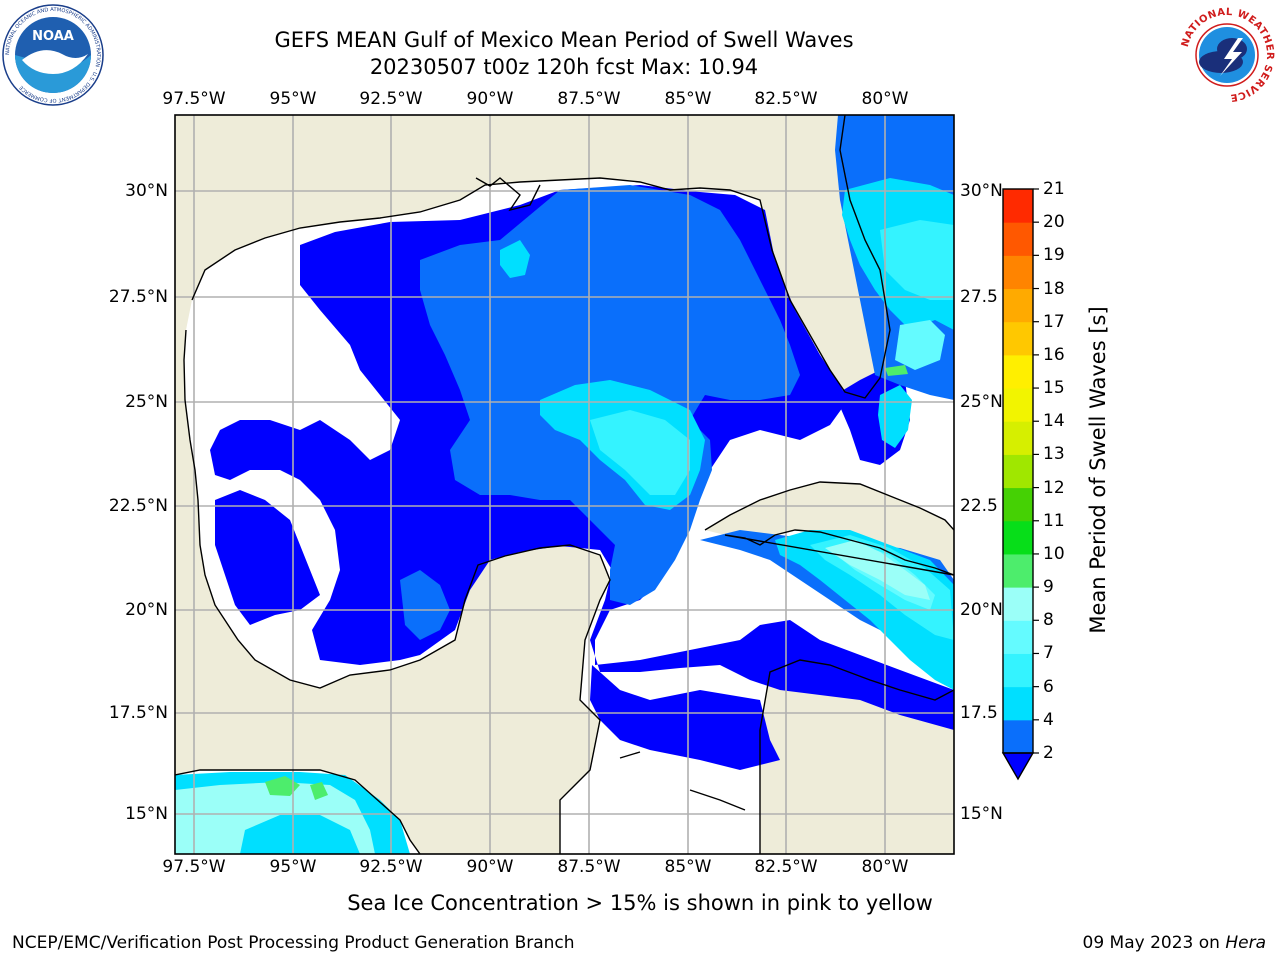 The height and width of the screenshot is (960, 1280). What do you see at coordinates (1054, 255) in the screenshot?
I see `colorbar-tick-label: 19` at bounding box center [1054, 255].